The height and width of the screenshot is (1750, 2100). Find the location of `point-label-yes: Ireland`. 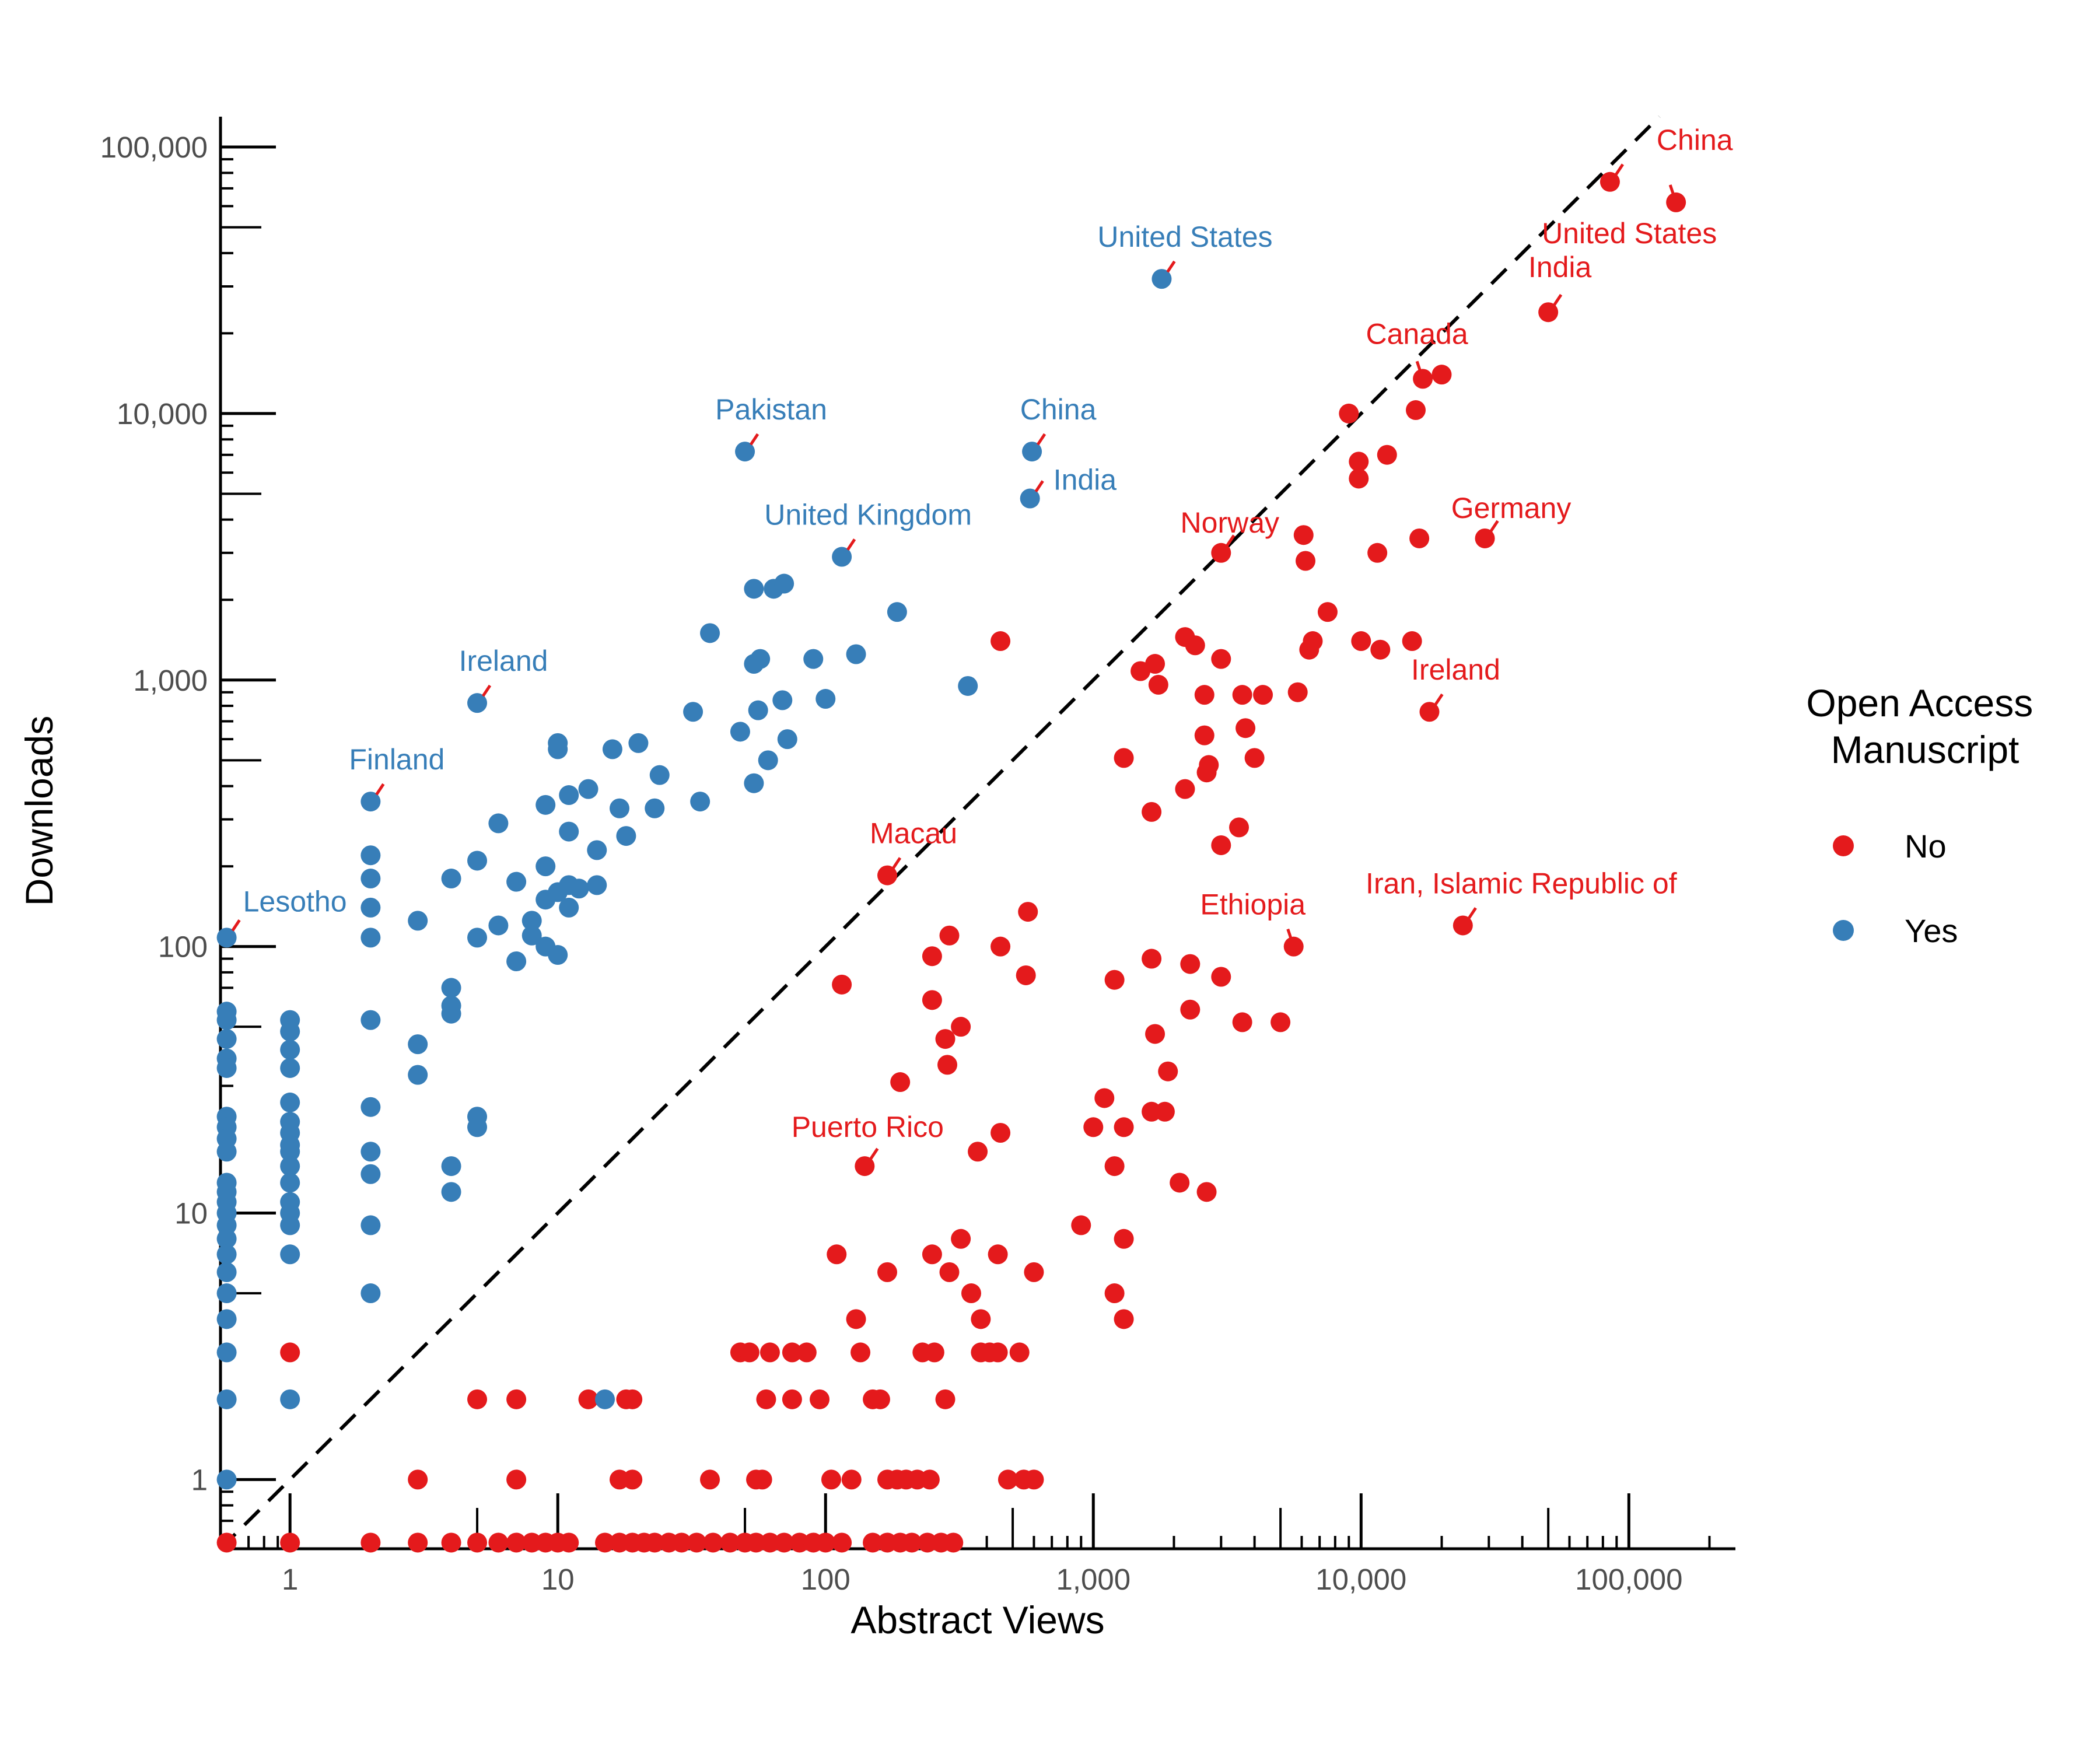

point-label-yes: Ireland is located at coordinates (503, 661).